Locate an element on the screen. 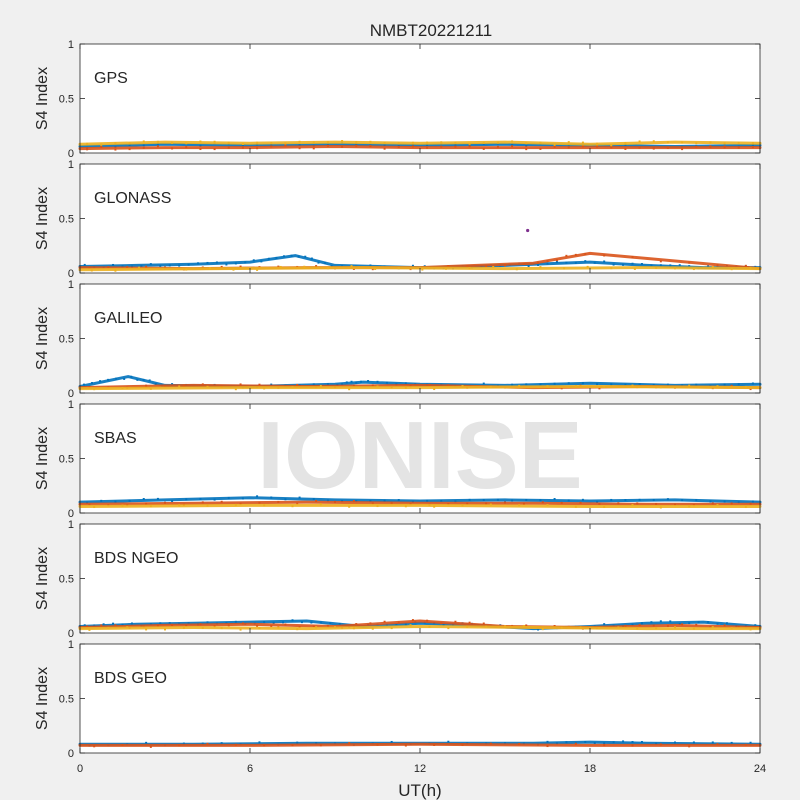 This screenshot has height=800, width=800. panel-label: SBAS is located at coordinates (115, 438).